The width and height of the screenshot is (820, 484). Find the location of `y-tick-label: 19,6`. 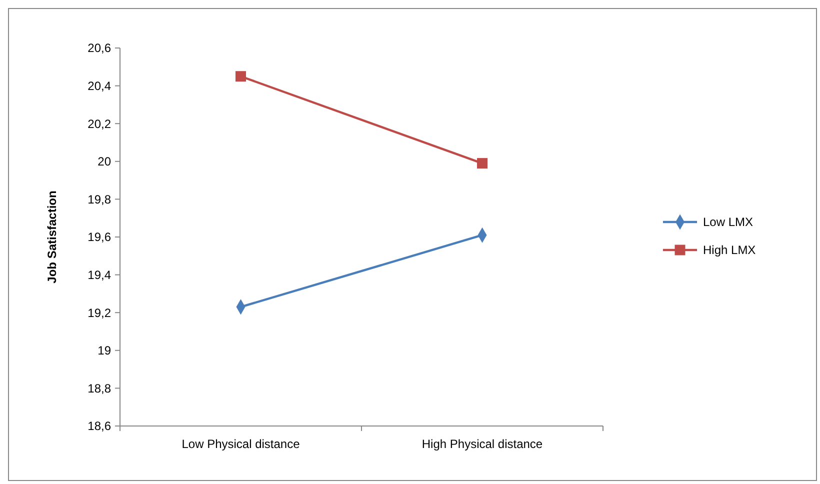

y-tick-label: 19,6 is located at coordinates (100, 237).